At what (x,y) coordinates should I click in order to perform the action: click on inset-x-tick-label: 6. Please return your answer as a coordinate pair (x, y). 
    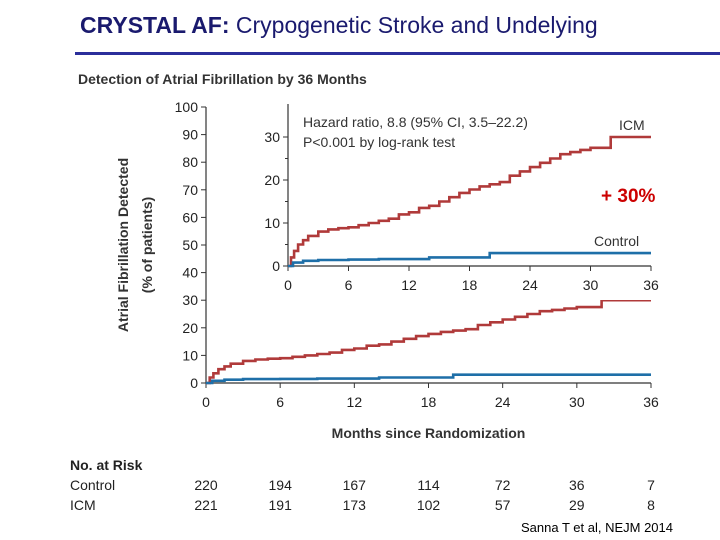
    Looking at the image, I should click on (349, 285).